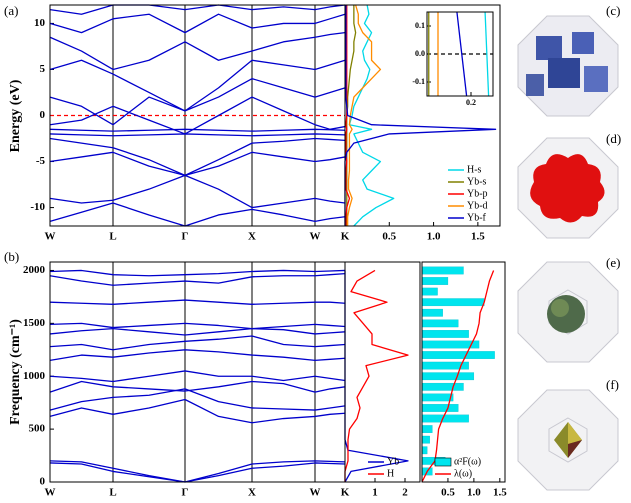 The height and width of the screenshot is (503, 631). Describe the element at coordinates (11, 10) in the screenshot. I see `panel-label: (a)` at that location.